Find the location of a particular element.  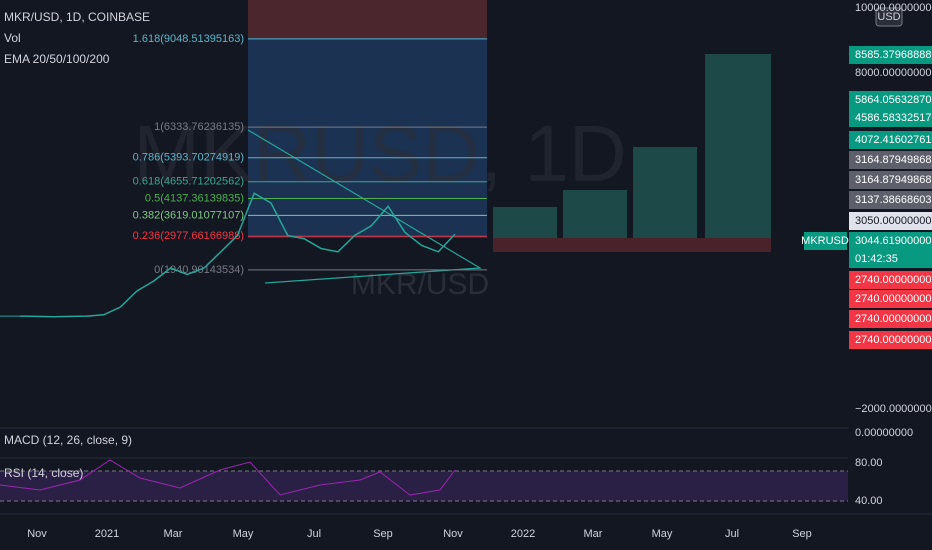

stop-zone is located at coordinates (367, 19).